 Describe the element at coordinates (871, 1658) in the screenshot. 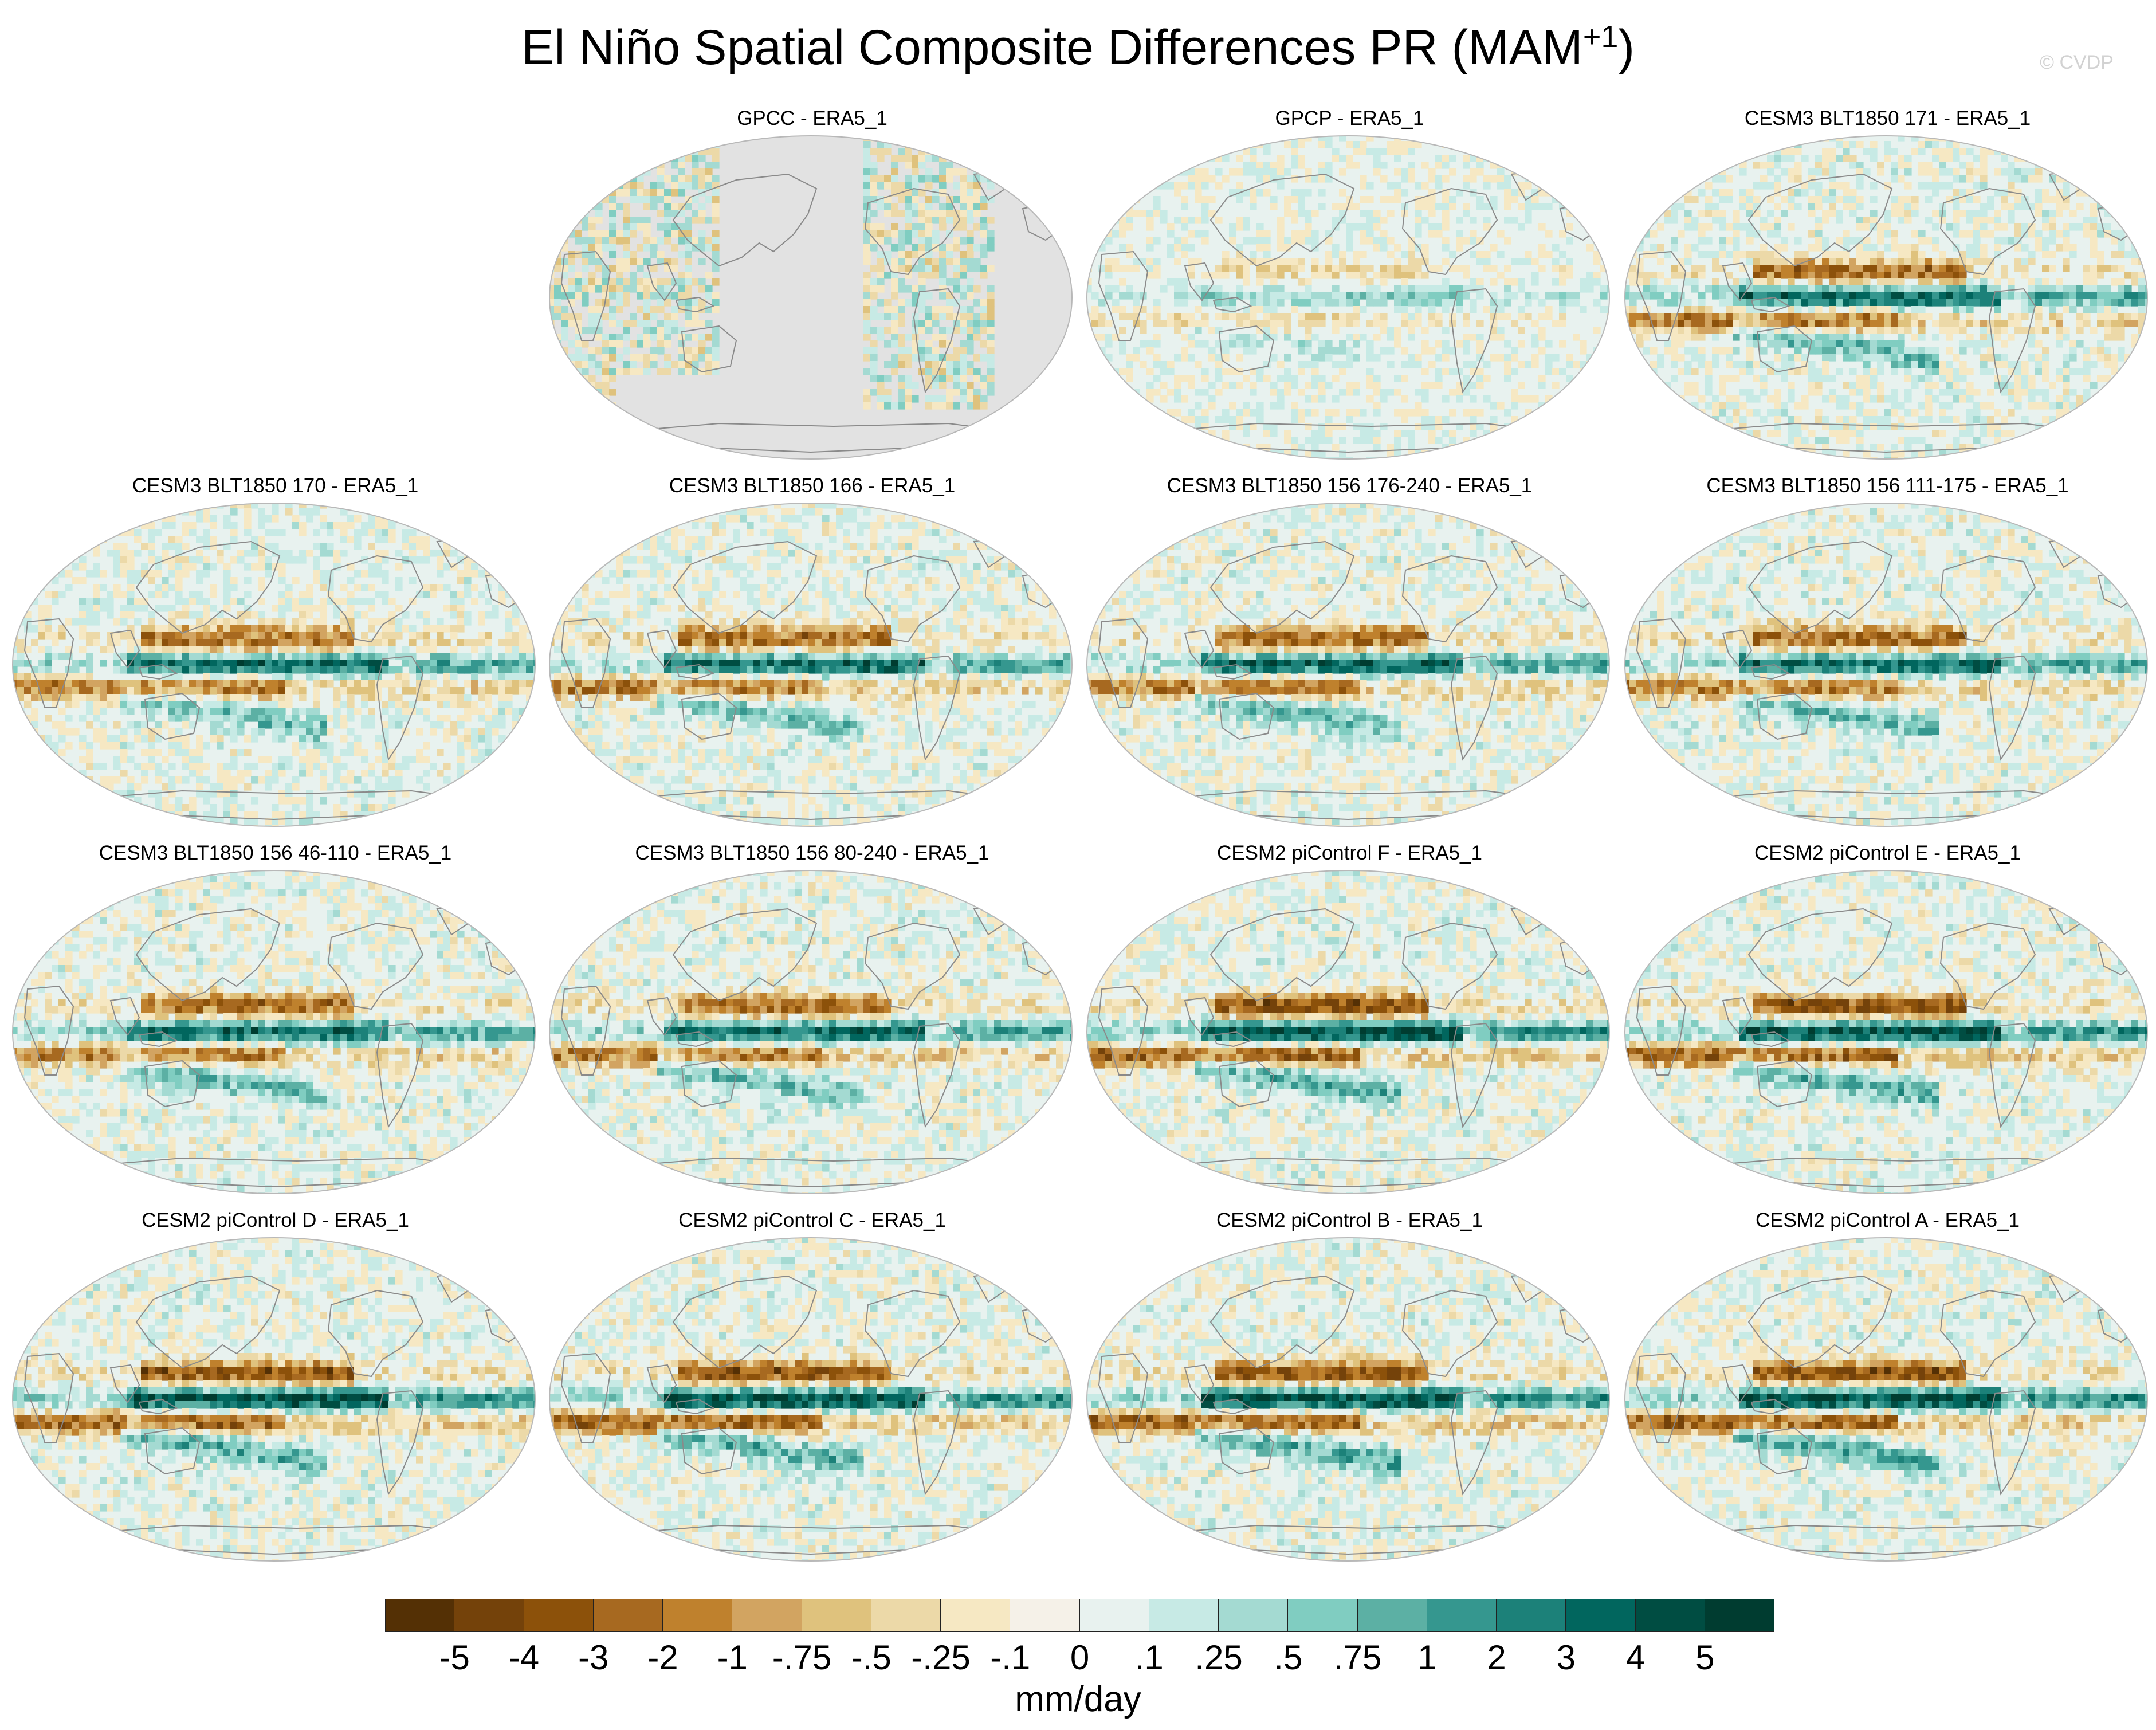

I see `colorbar-tick-label: -.5` at that location.